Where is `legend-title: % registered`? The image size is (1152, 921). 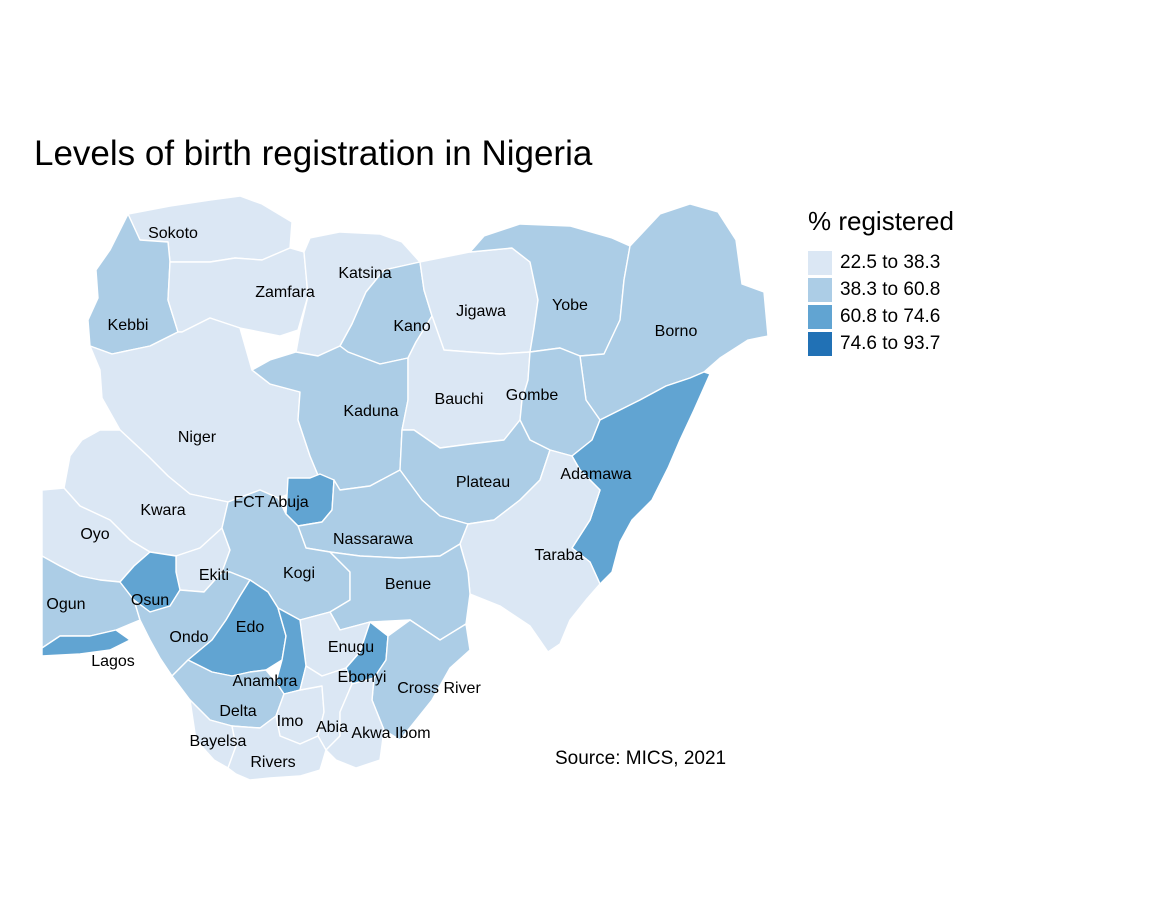 legend-title: % registered is located at coordinates (881, 221).